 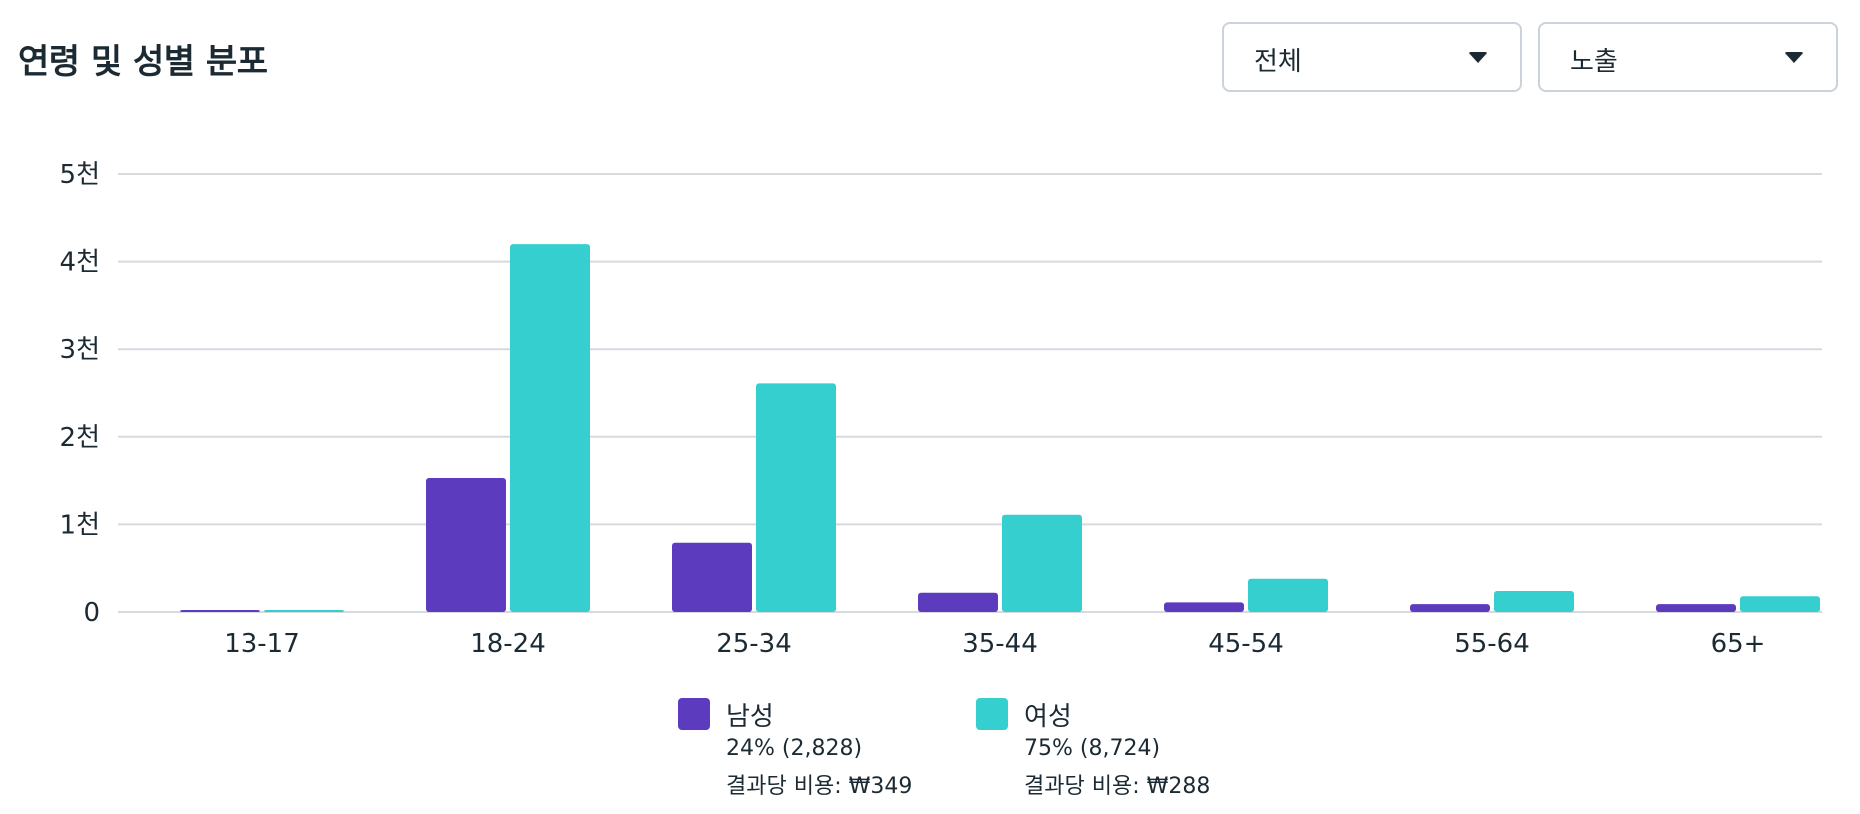 I want to click on bar-male-65+, so click(x=1696, y=608).